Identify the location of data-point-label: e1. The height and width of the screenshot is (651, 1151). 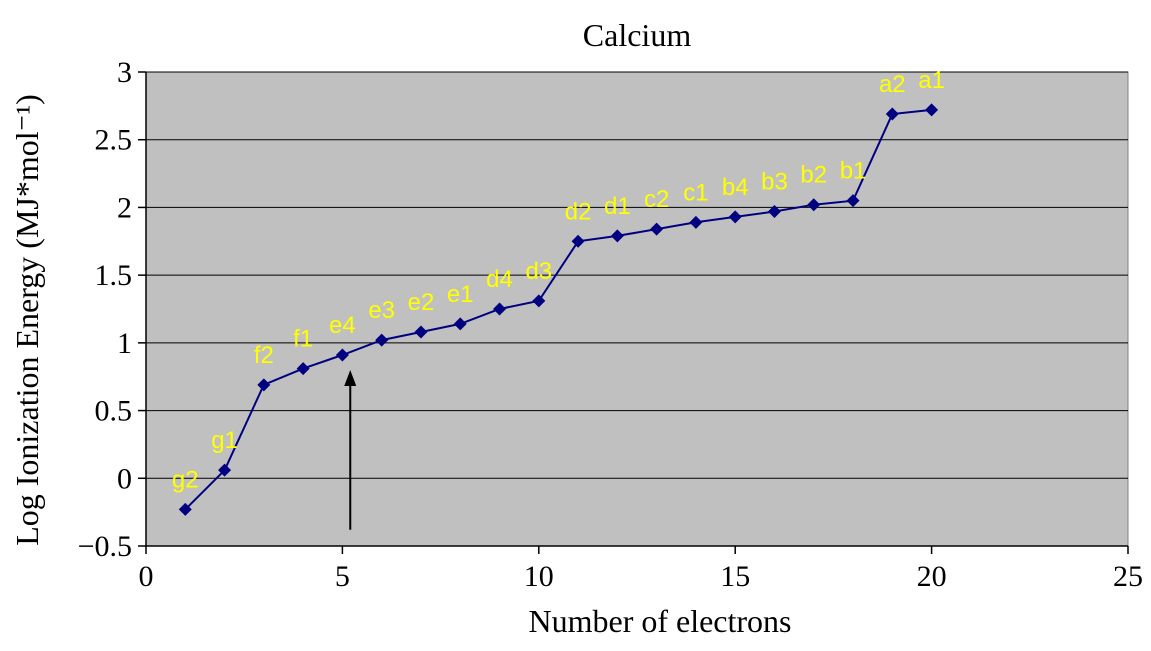
(460, 294).